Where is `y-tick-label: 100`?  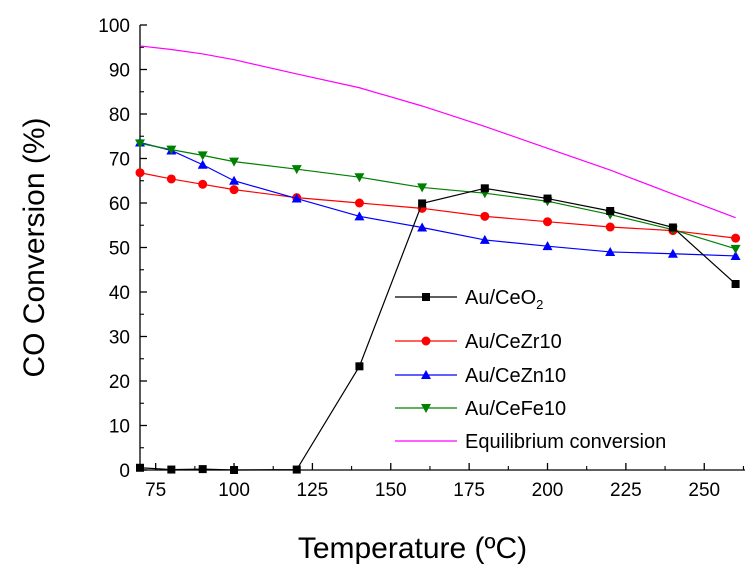
y-tick-label: 100 is located at coordinates (114, 26).